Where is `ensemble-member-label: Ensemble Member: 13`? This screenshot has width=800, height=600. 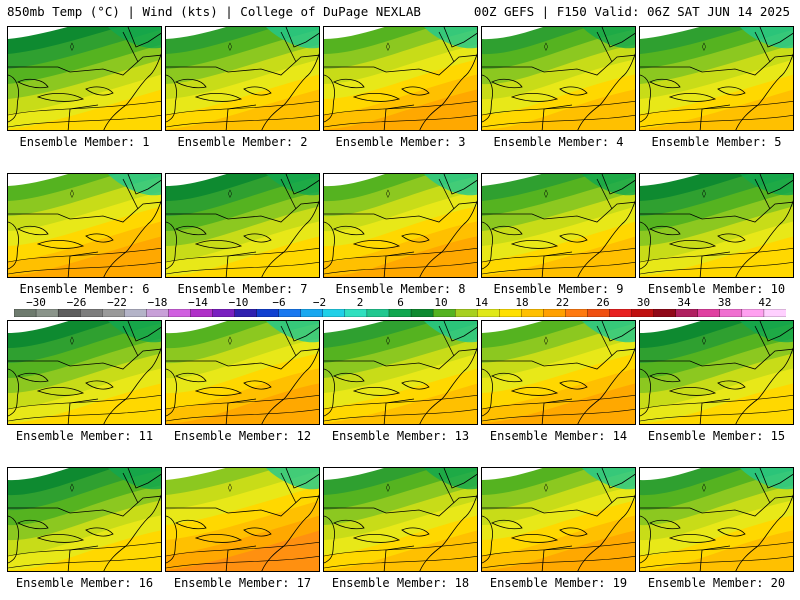
ensemble-member-label: Ensemble Member: 13 is located at coordinates (400, 436).